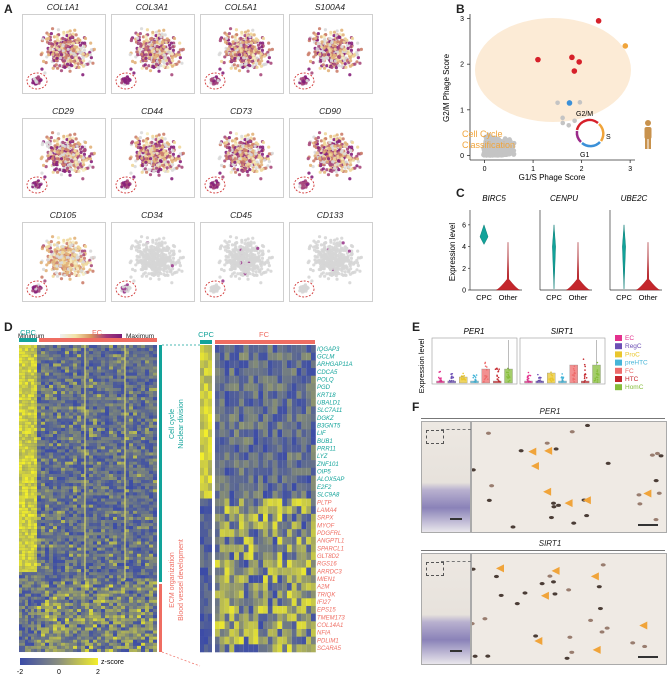  What do you see at coordinates (181, 580) in the screenshot?
I see `cluster-label-ecm-2: Blood vessel development` at bounding box center [181, 580].